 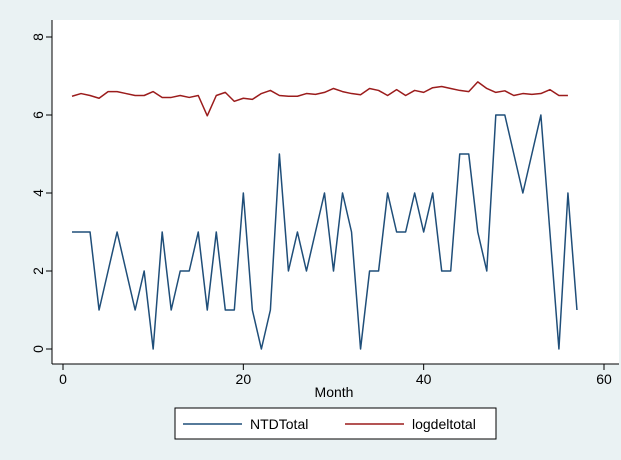 I want to click on x-axis-title: Month, so click(x=334, y=392).